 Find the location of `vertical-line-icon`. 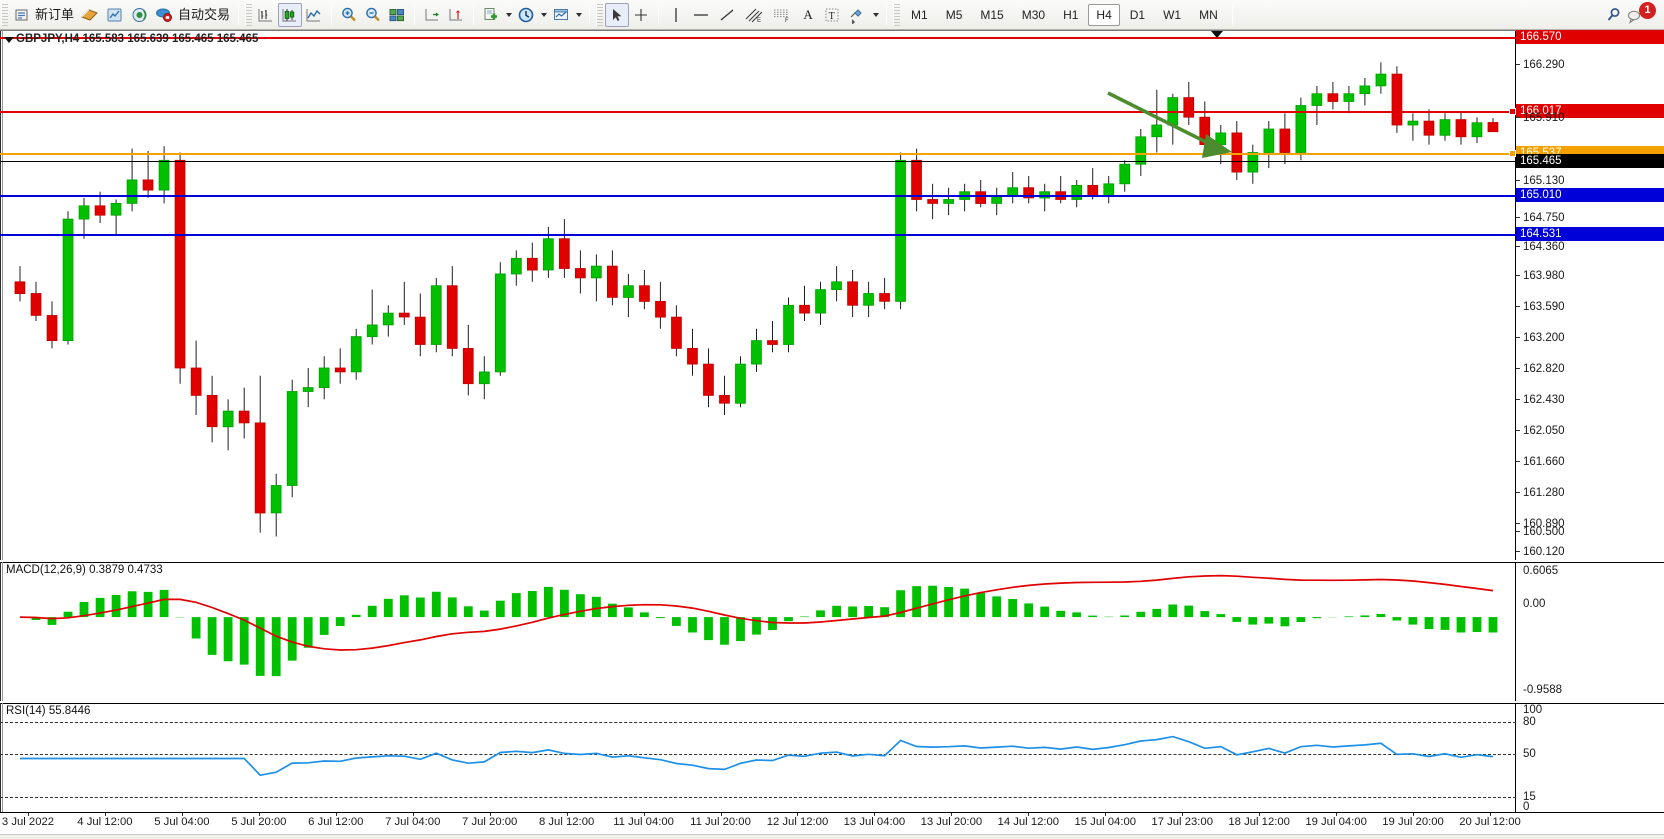

vertical-line-icon is located at coordinates (676, 14).